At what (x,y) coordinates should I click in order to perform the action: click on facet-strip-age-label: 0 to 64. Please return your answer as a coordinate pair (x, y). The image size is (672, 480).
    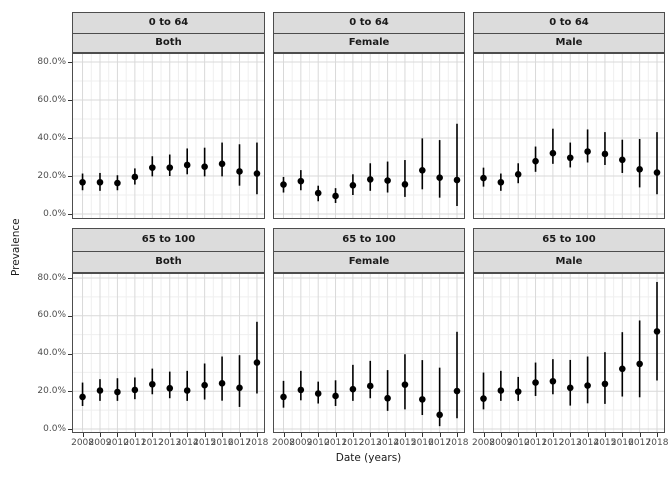
    Looking at the image, I should click on (569, 23).